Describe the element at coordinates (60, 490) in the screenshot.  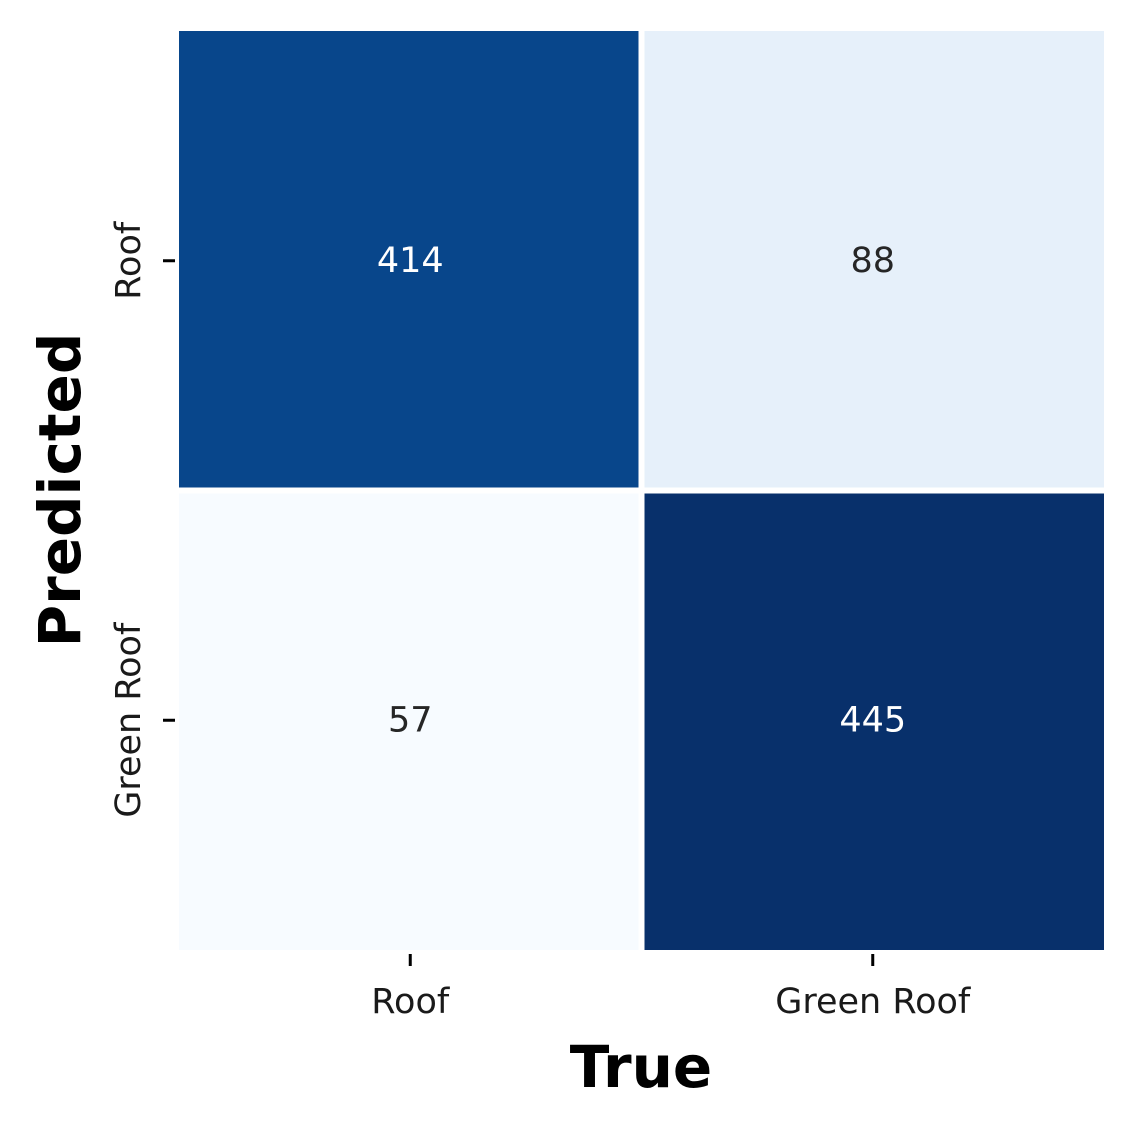
I see `y-axis-title: Predicted` at that location.